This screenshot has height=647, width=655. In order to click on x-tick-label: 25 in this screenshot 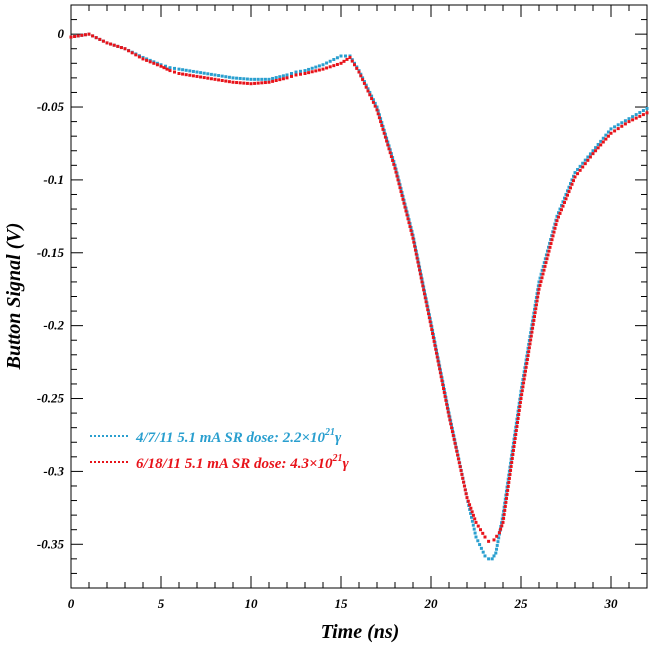, I will do `click(521, 603)`.